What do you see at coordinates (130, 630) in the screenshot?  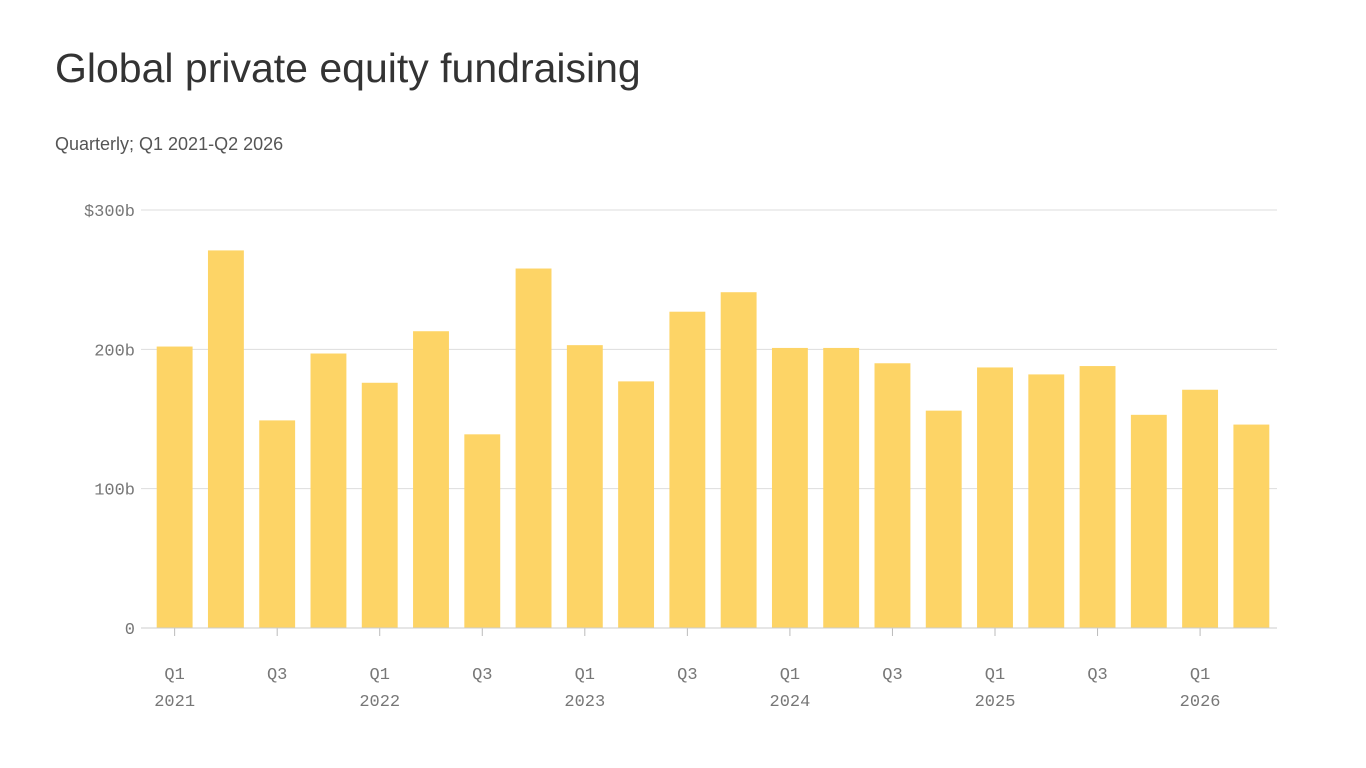 I see `y-tick-label: 0` at bounding box center [130, 630].